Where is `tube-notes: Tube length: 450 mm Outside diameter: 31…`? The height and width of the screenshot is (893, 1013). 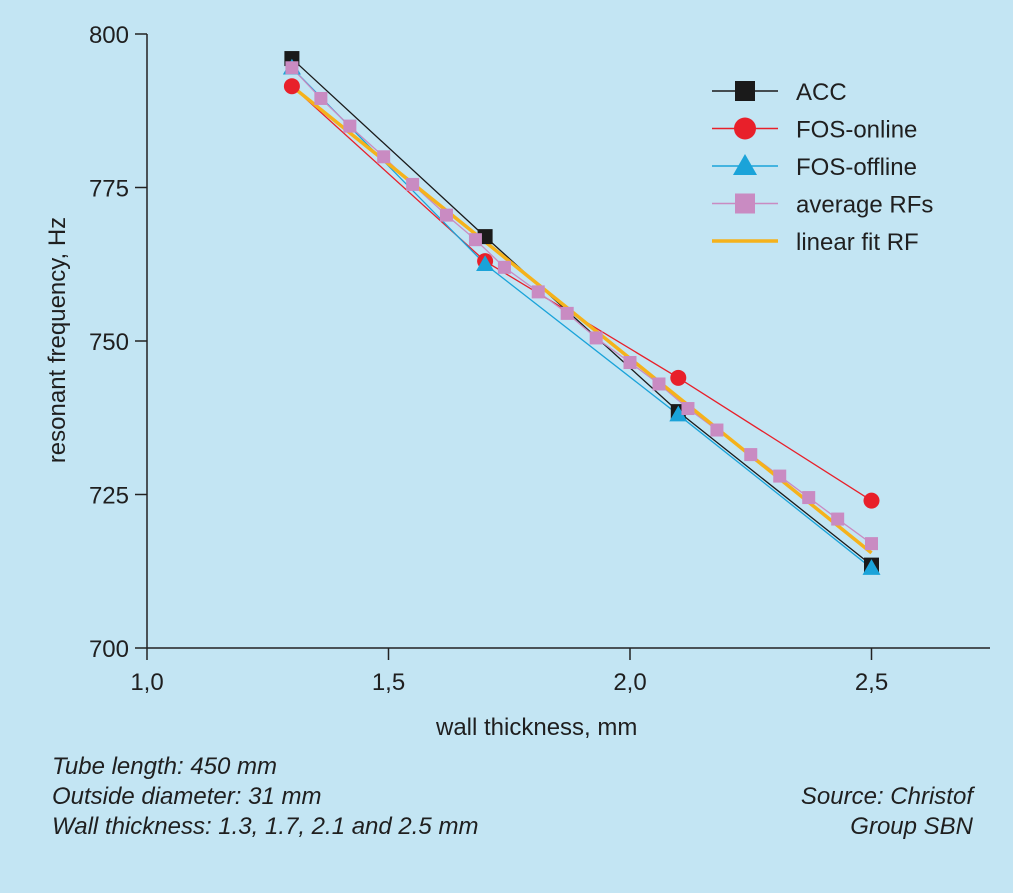
tube-notes: Tube length: 450 mm Outside diameter: 31… is located at coordinates (265, 797).